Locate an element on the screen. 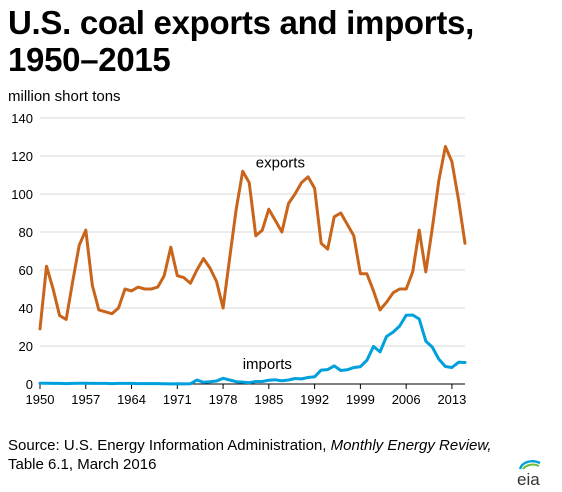 This screenshot has height=492, width=562. x-tick-label: 1971 is located at coordinates (177, 399).